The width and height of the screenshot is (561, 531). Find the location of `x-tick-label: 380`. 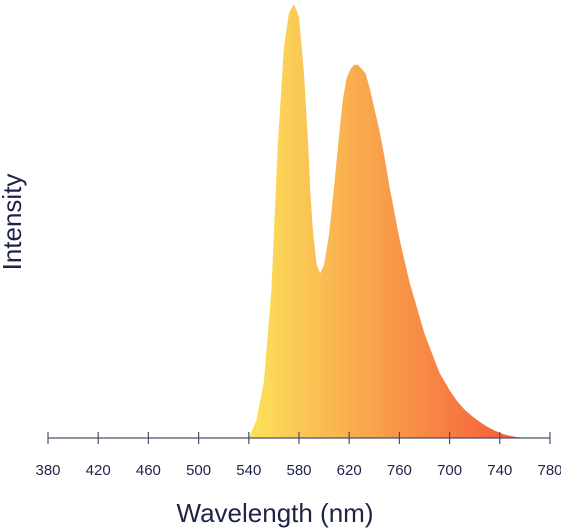

x-tick-label: 380 is located at coordinates (47, 470).